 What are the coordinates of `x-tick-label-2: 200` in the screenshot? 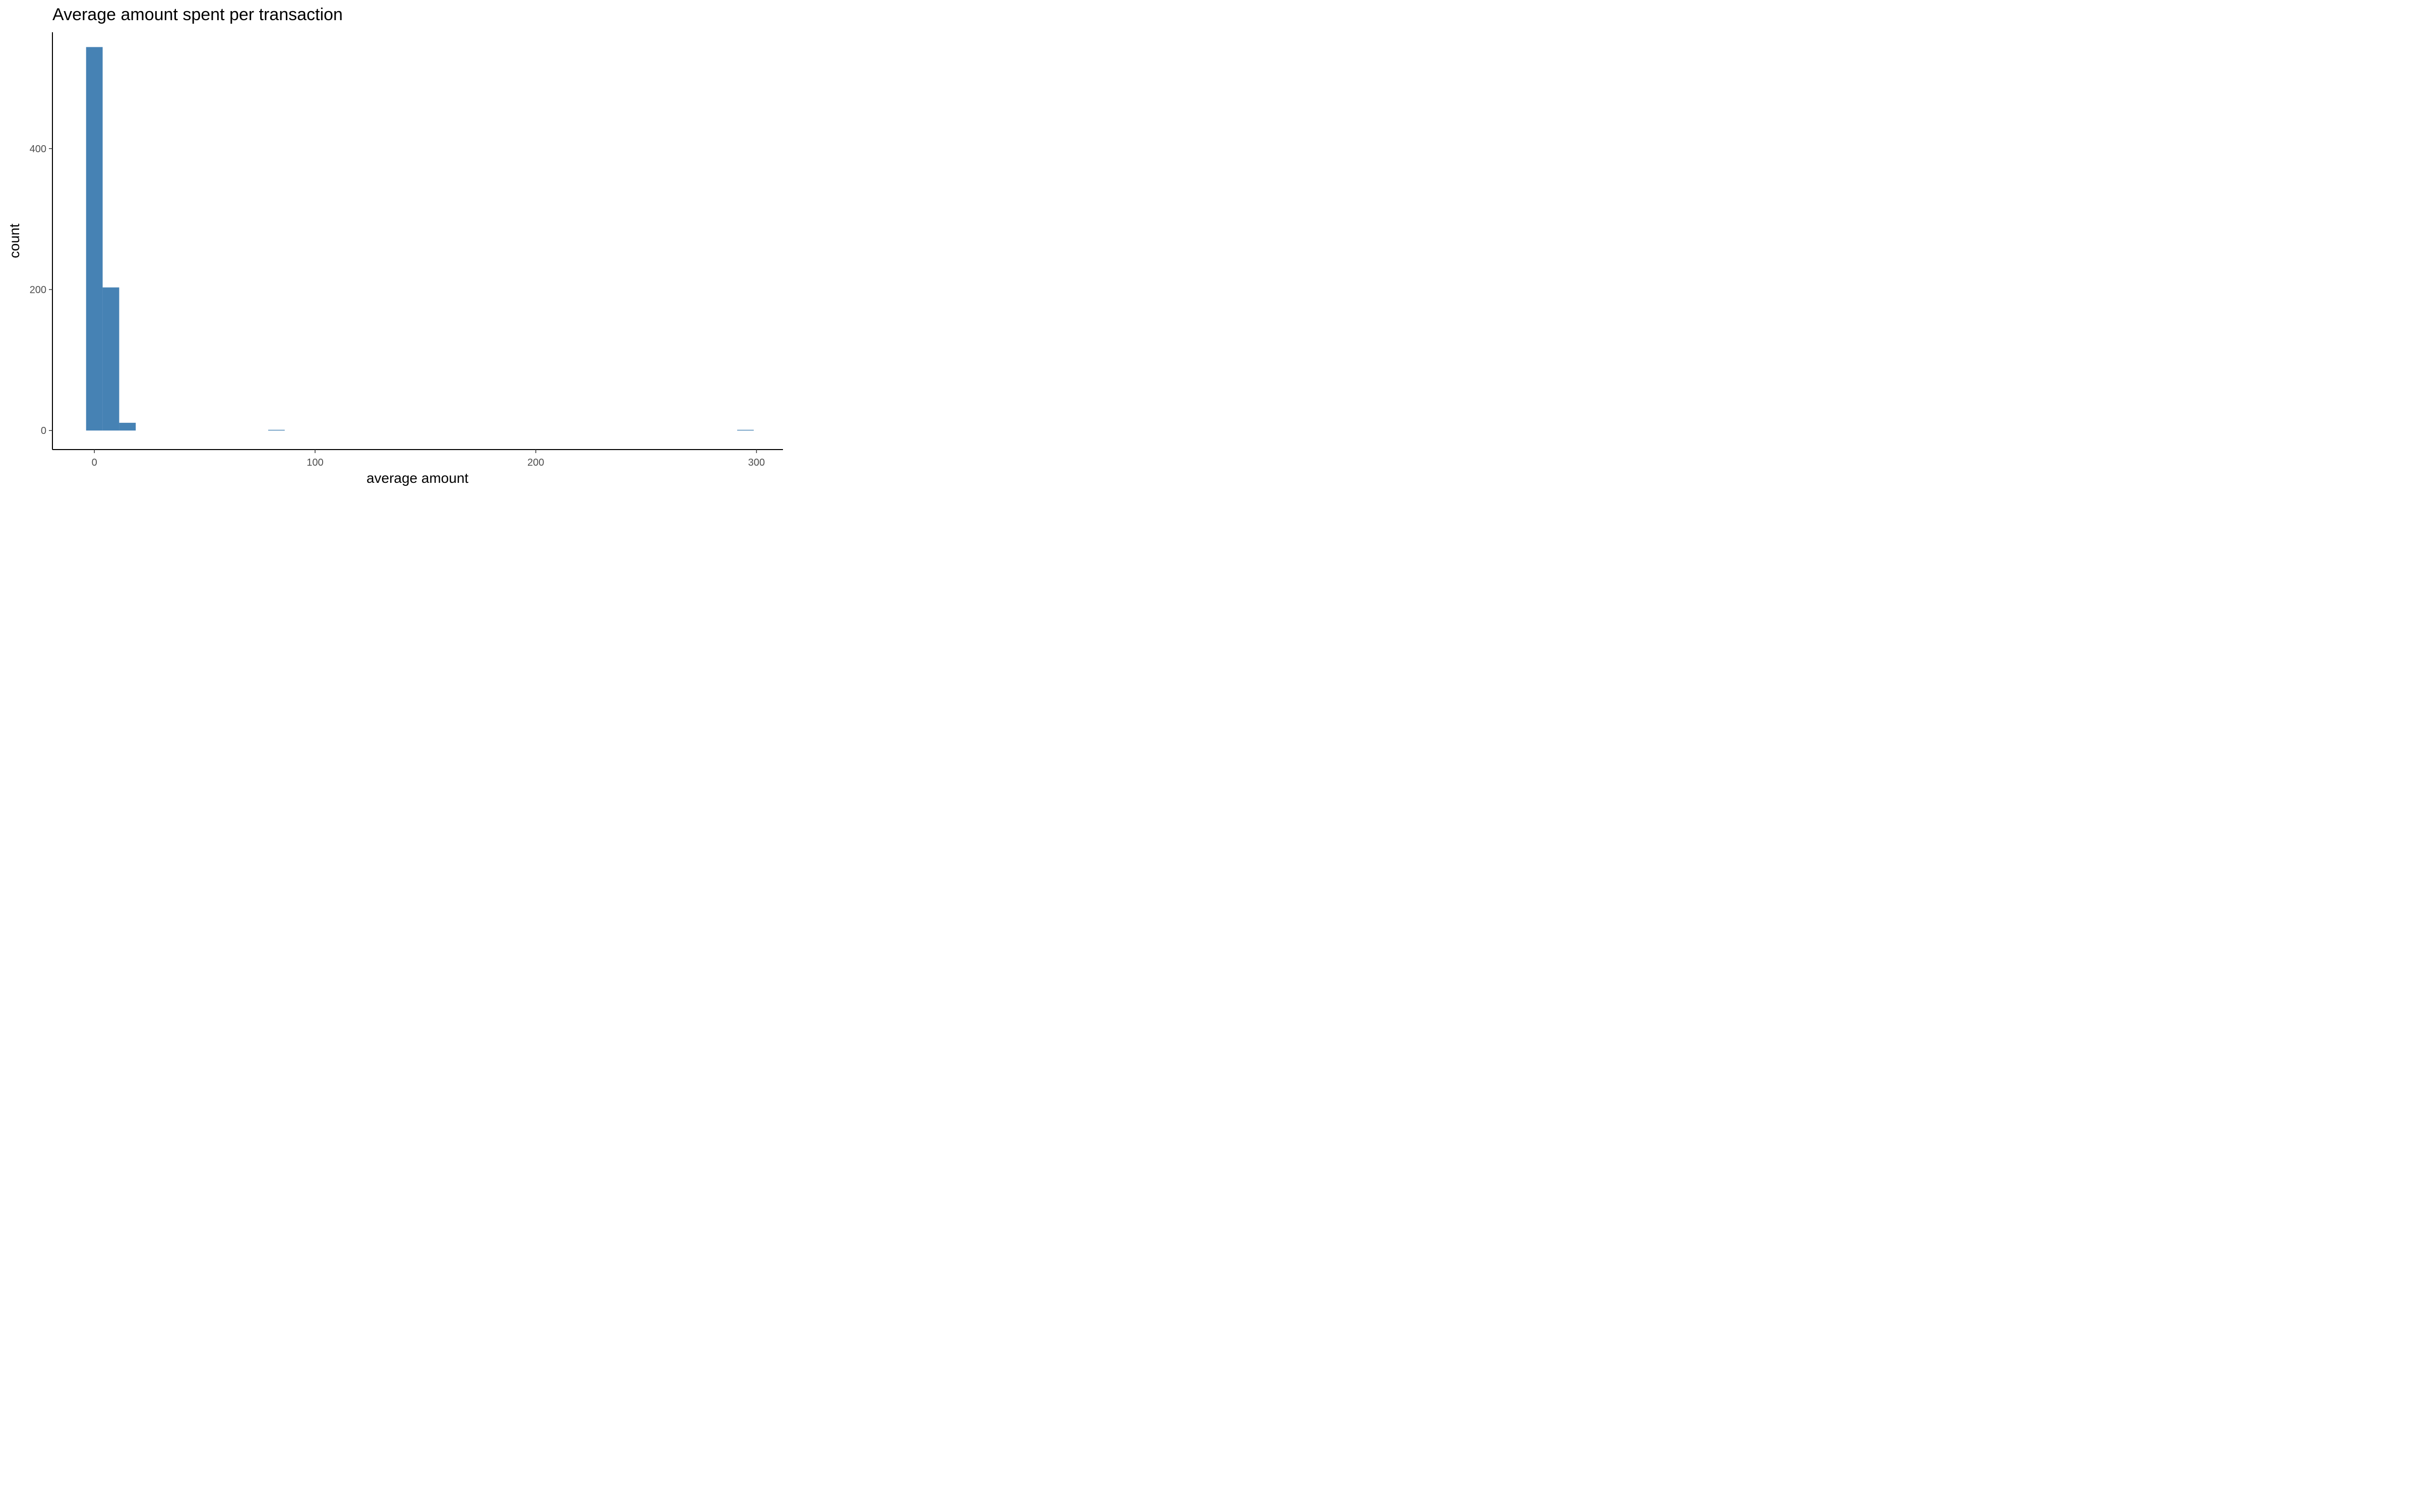 It's located at (535, 463).